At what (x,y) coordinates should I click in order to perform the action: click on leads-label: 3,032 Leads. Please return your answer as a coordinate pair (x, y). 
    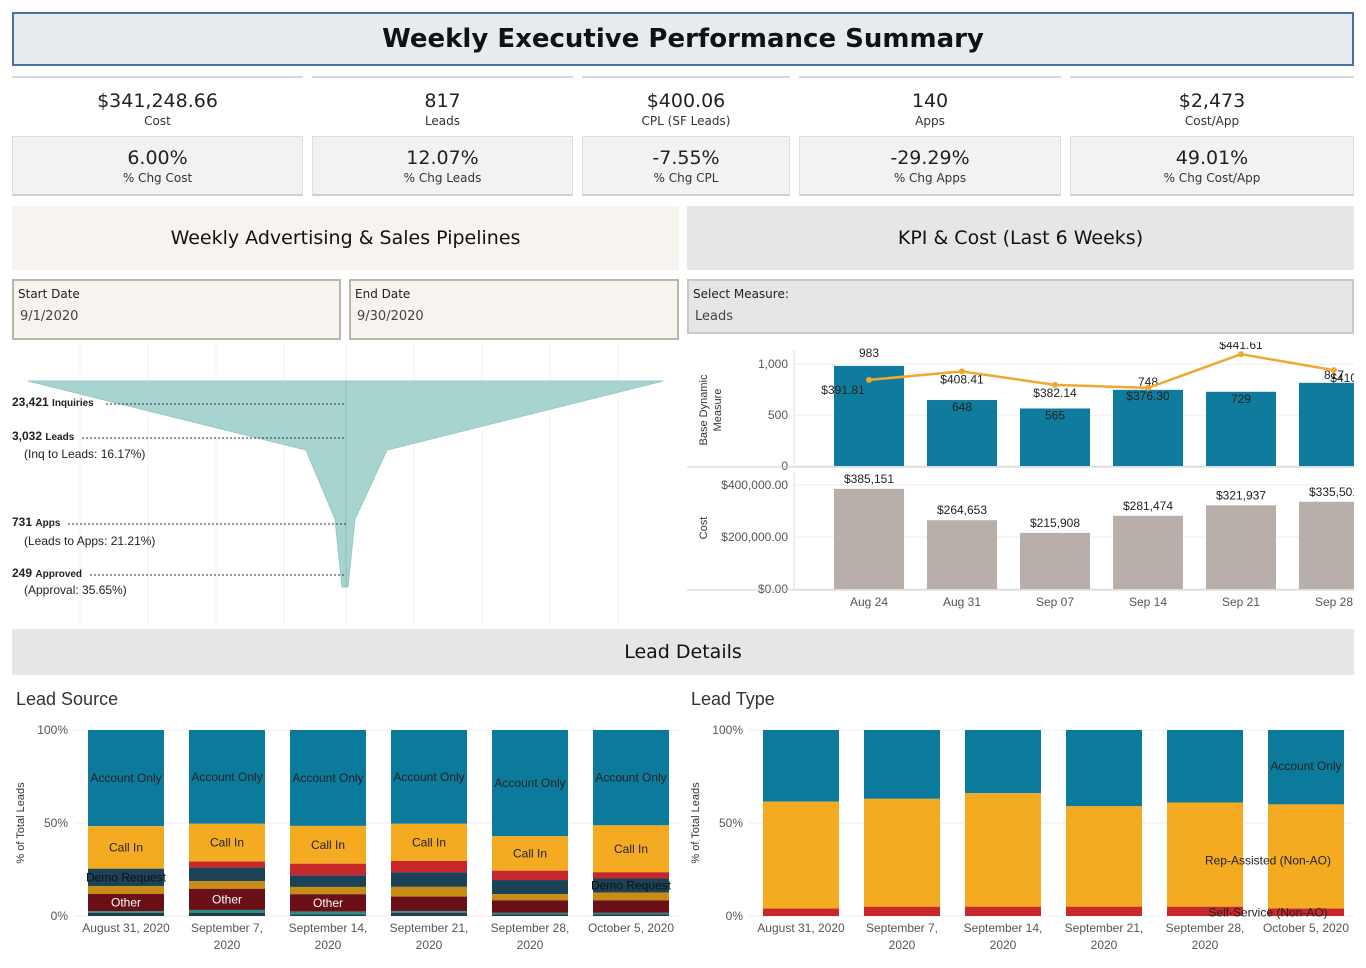
    Looking at the image, I should click on (43, 436).